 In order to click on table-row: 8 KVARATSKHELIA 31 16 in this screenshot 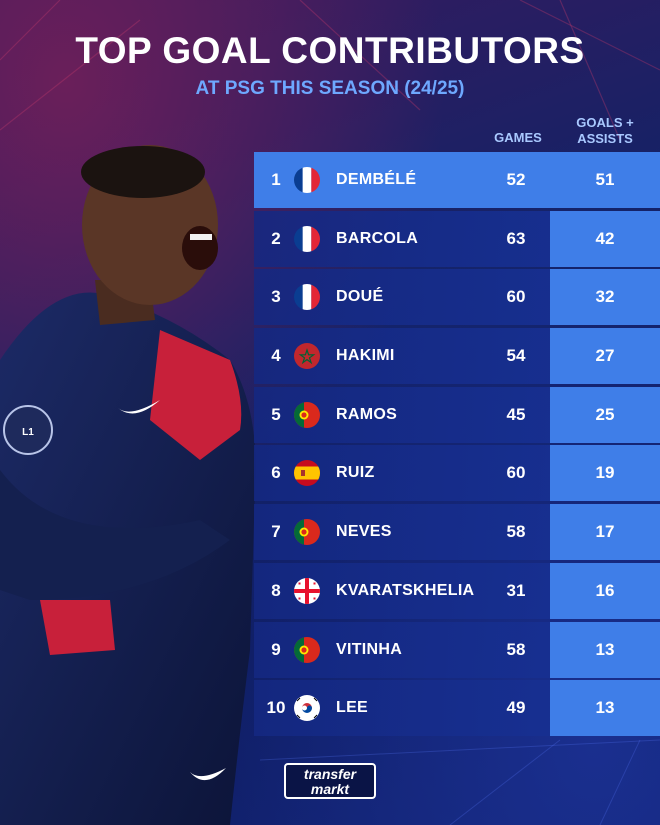, I will do `click(457, 590)`.